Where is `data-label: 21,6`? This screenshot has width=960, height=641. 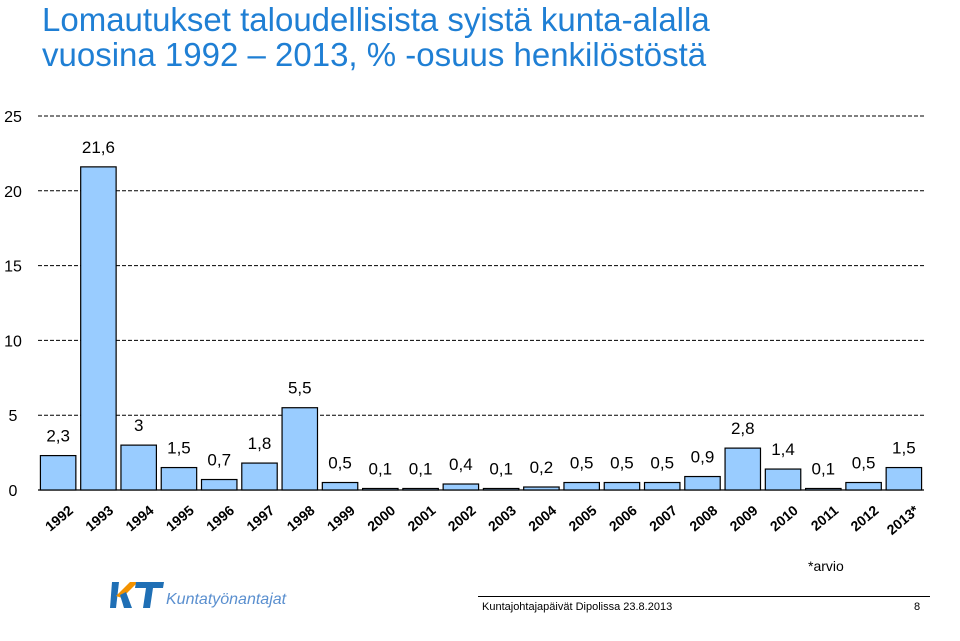 data-label: 21,6 is located at coordinates (98, 147).